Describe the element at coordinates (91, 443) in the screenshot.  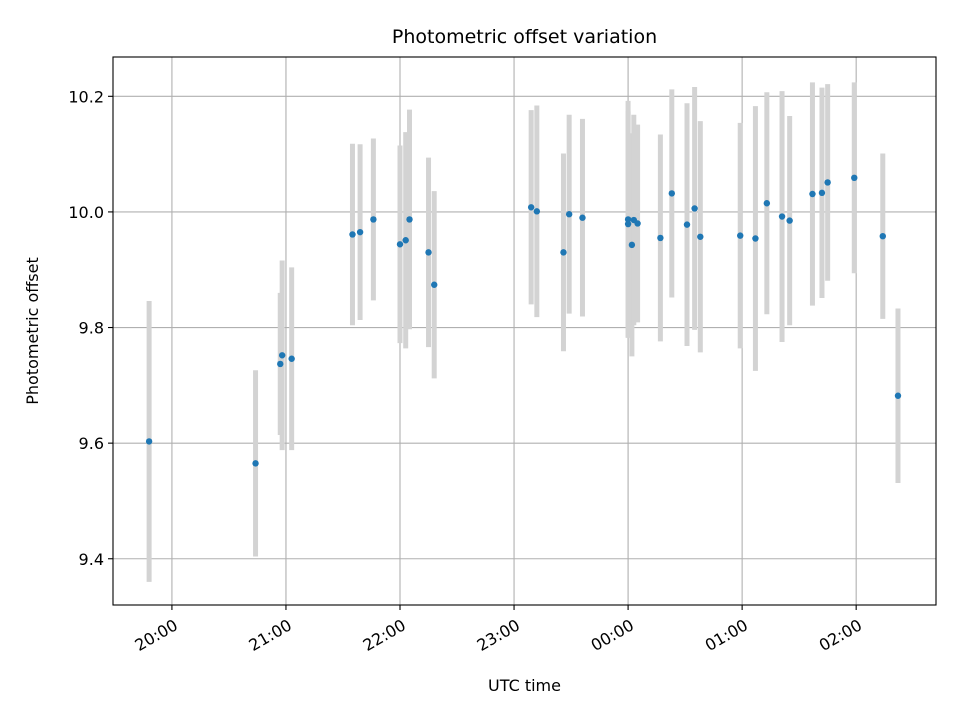
I see `y-tick-label: 9.6` at that location.